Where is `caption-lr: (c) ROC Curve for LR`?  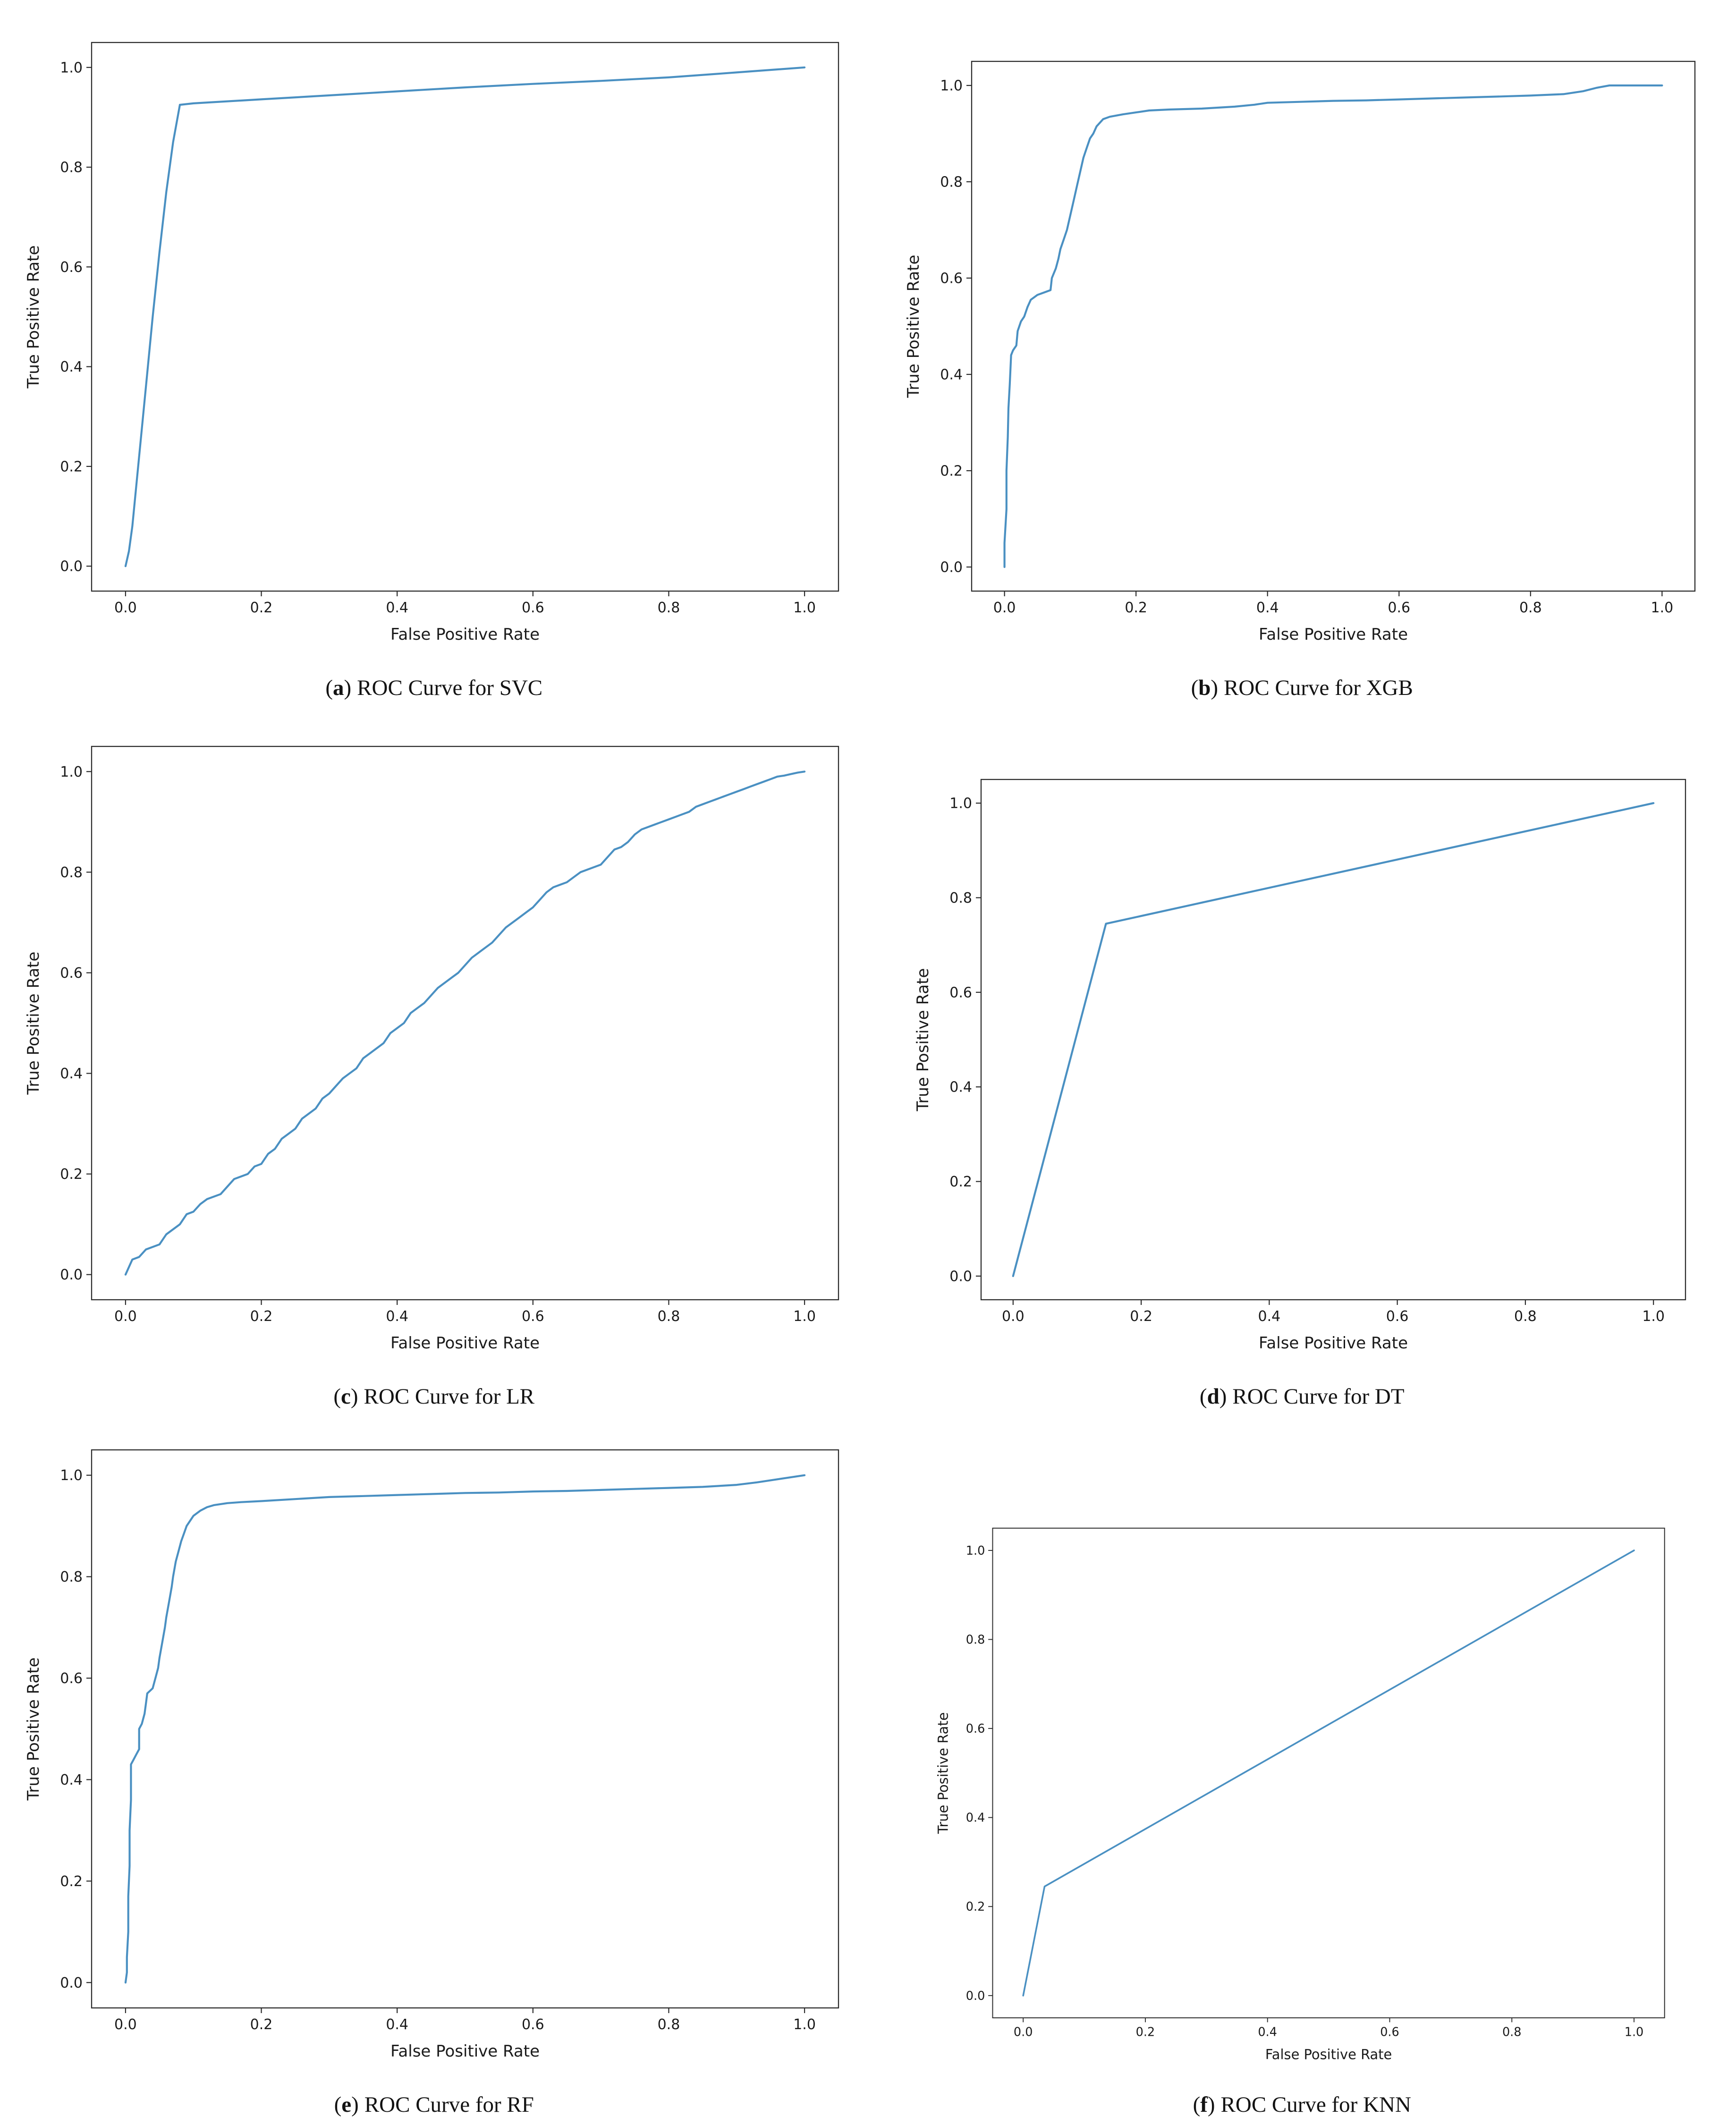 caption-lr: (c) ROC Curve for LR is located at coordinates (433, 1396).